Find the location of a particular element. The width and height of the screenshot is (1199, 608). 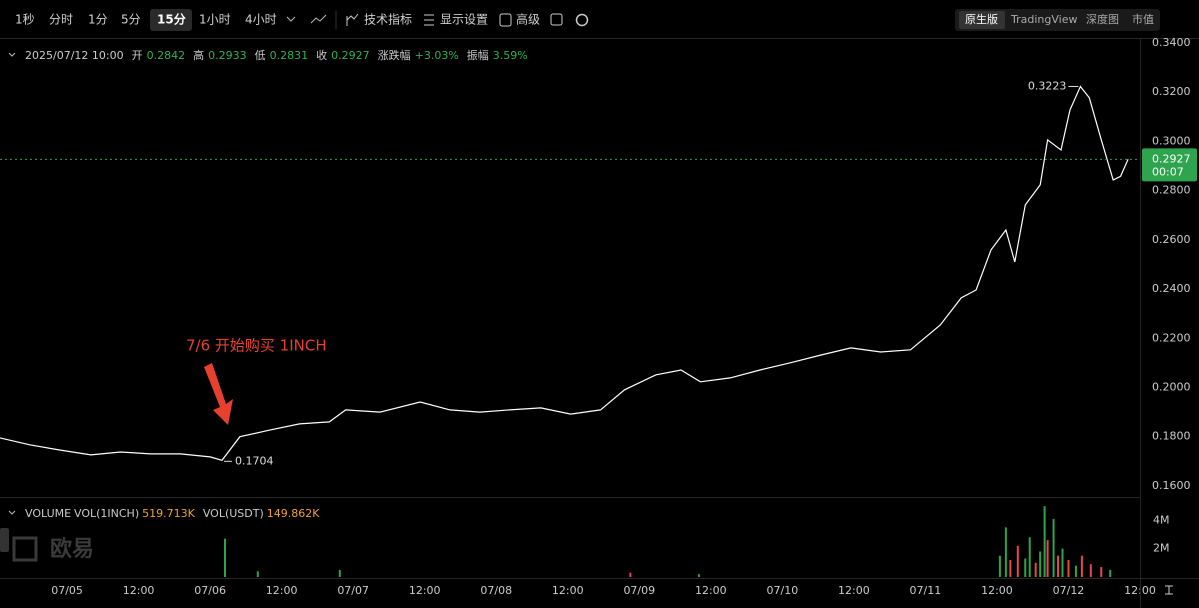

high-label: 0.3223 is located at coordinates (1047, 85).